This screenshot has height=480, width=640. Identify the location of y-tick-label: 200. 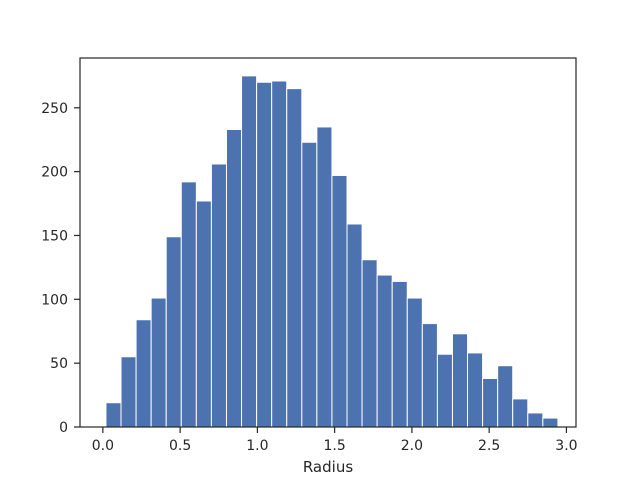
(54, 173).